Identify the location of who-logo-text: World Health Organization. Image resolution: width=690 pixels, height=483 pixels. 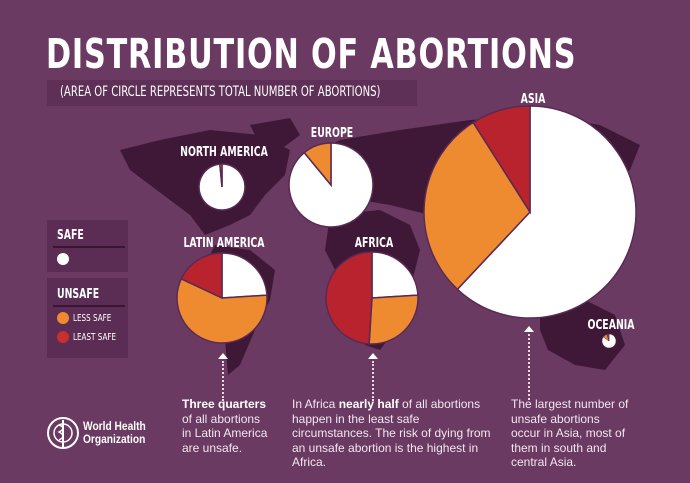
(114, 433).